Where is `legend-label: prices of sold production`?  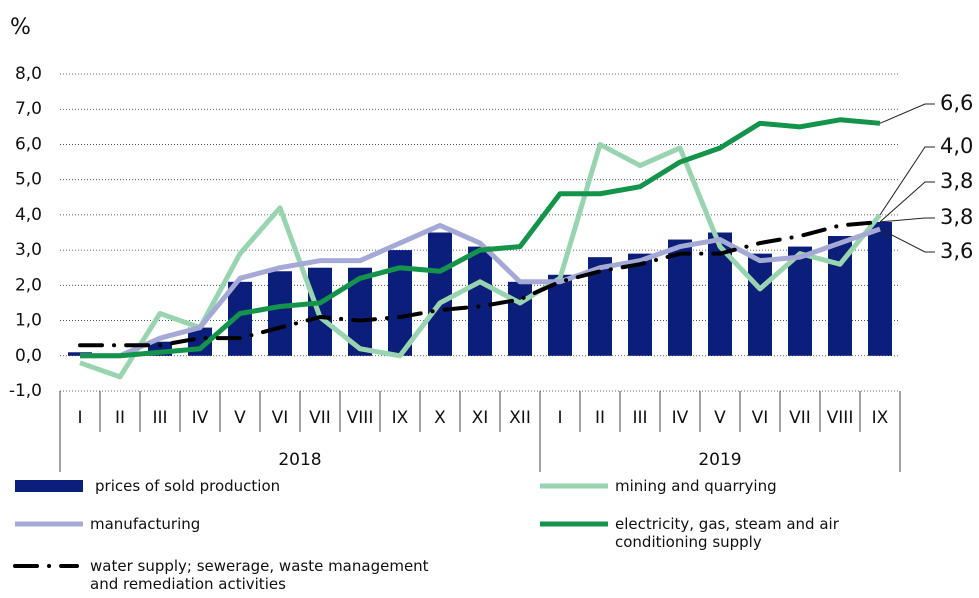
legend-label: prices of sold production is located at coordinates (188, 486).